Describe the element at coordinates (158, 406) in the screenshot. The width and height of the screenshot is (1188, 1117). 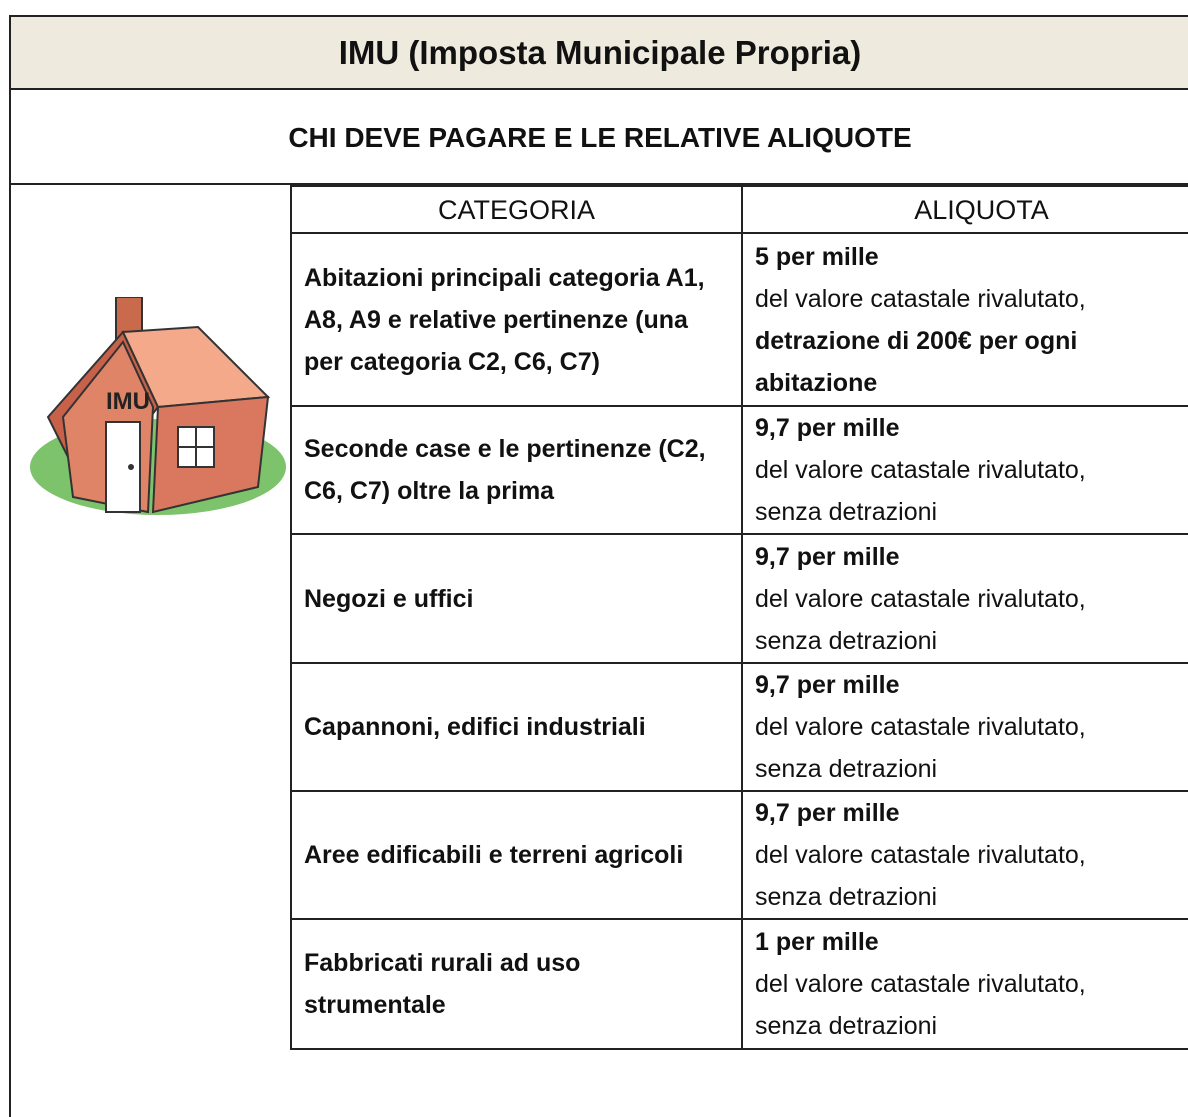
I see `house-icon: IMU` at that location.